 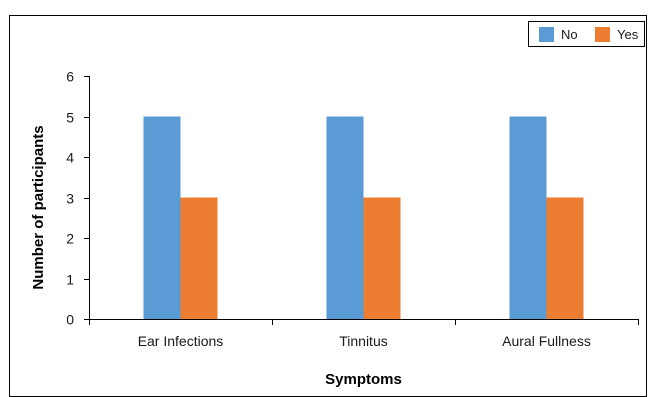 What do you see at coordinates (70, 158) in the screenshot?
I see `y-tick-label: 4` at bounding box center [70, 158].